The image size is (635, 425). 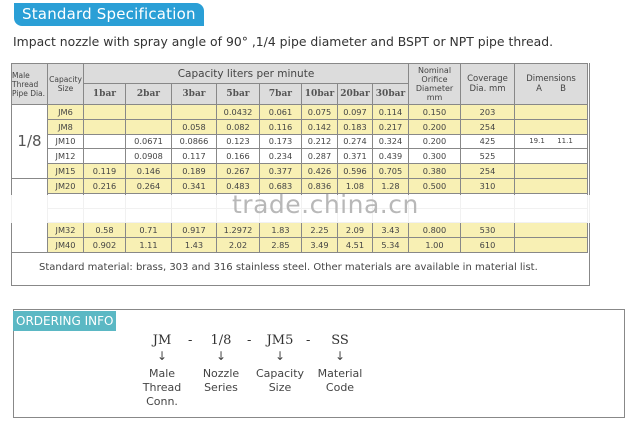 I want to click on section-title-banner: Standard Specification, so click(x=109, y=14).